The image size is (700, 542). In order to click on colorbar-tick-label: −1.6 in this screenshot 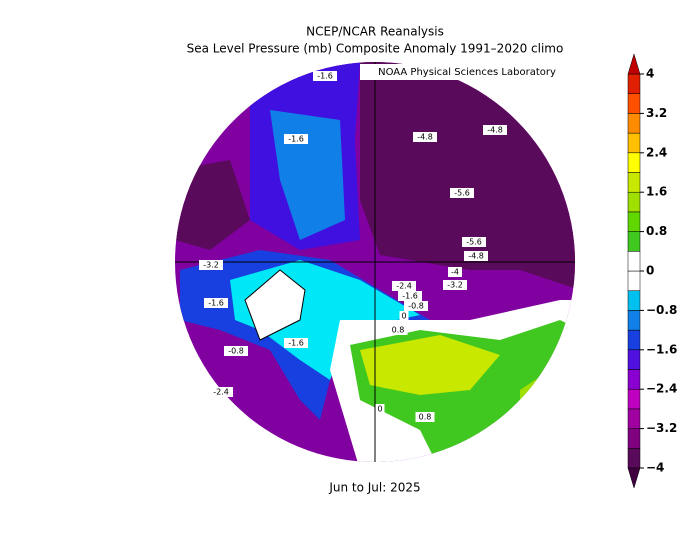, I will do `click(661, 349)`.